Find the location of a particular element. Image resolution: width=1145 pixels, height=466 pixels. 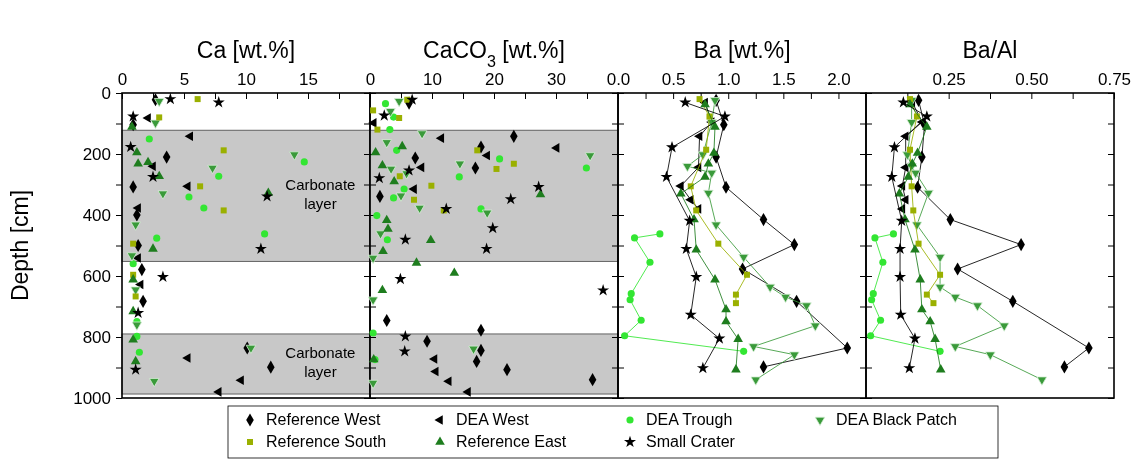

y-tick-label: 1000 is located at coordinates (92, 398).